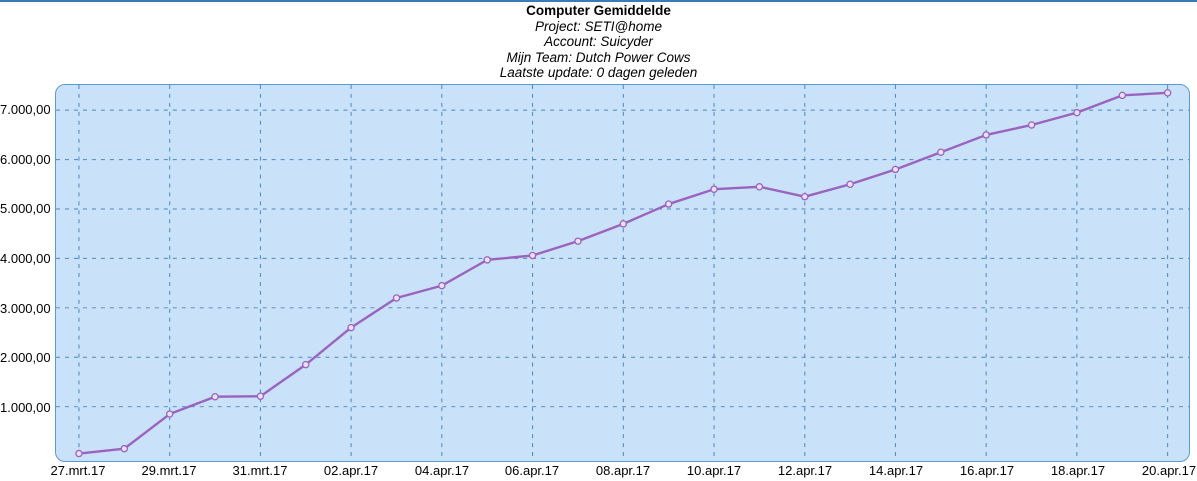  I want to click on x-tick-label: 29.mrt.17, so click(169, 470).